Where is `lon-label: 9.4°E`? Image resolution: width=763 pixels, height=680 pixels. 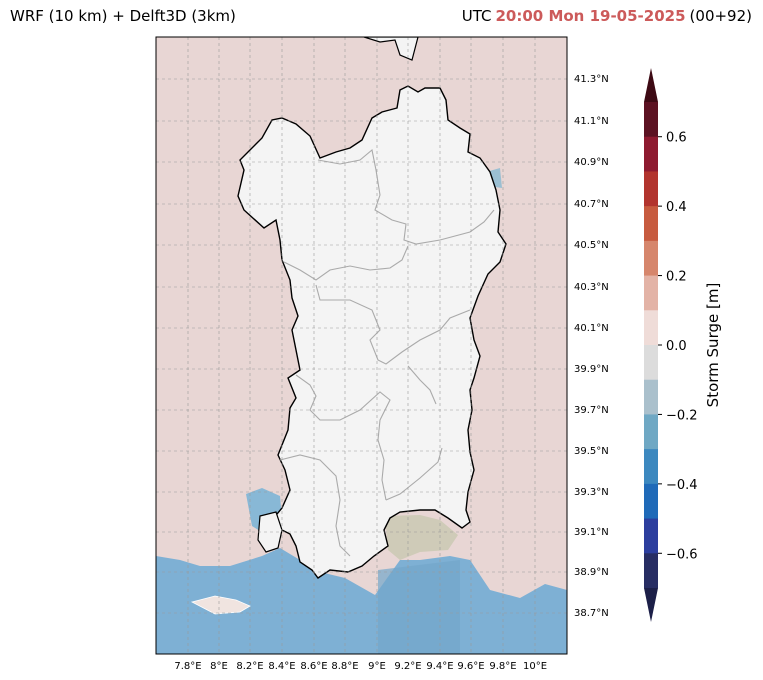
lon-label: 9.4°E is located at coordinates (439, 666).